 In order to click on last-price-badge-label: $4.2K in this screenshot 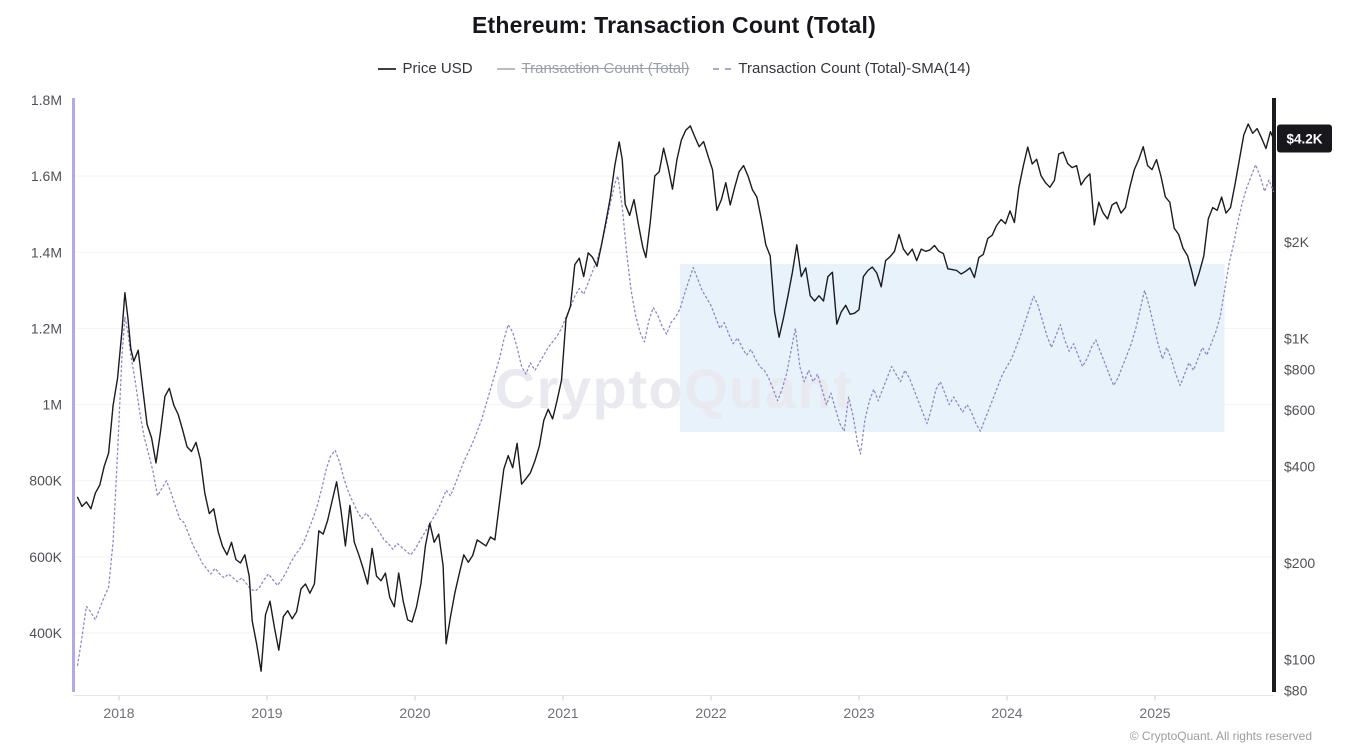, I will do `click(1304, 139)`.